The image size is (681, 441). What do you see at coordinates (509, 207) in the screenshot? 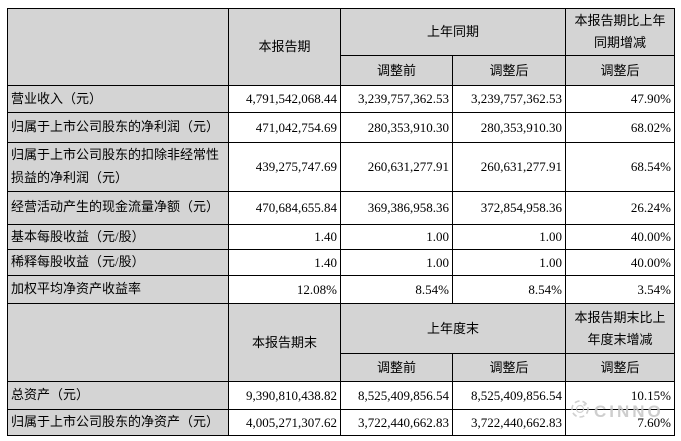
I see `value-prior-after: 372,854,958.36` at bounding box center [509, 207].